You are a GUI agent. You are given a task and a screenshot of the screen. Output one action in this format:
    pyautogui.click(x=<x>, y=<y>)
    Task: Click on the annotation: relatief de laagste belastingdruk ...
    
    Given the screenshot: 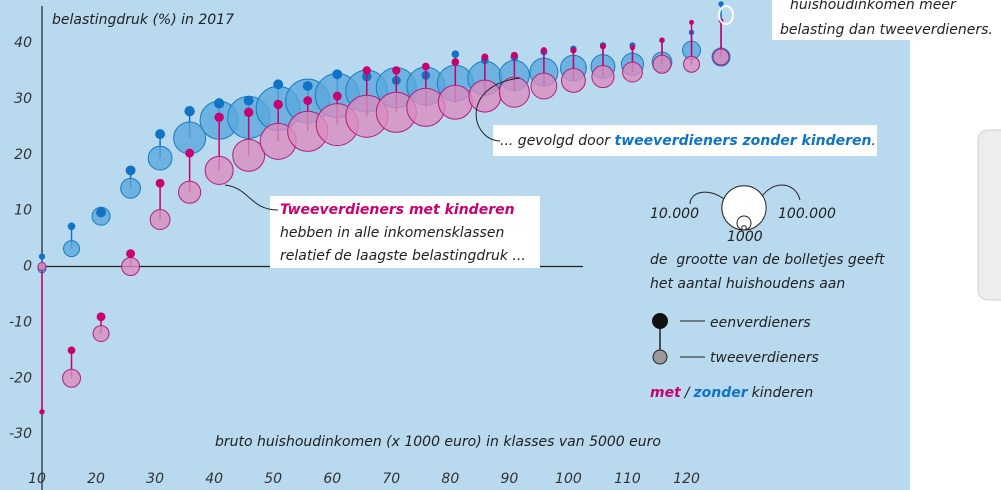 What is the action you would take?
    pyautogui.click(x=403, y=256)
    